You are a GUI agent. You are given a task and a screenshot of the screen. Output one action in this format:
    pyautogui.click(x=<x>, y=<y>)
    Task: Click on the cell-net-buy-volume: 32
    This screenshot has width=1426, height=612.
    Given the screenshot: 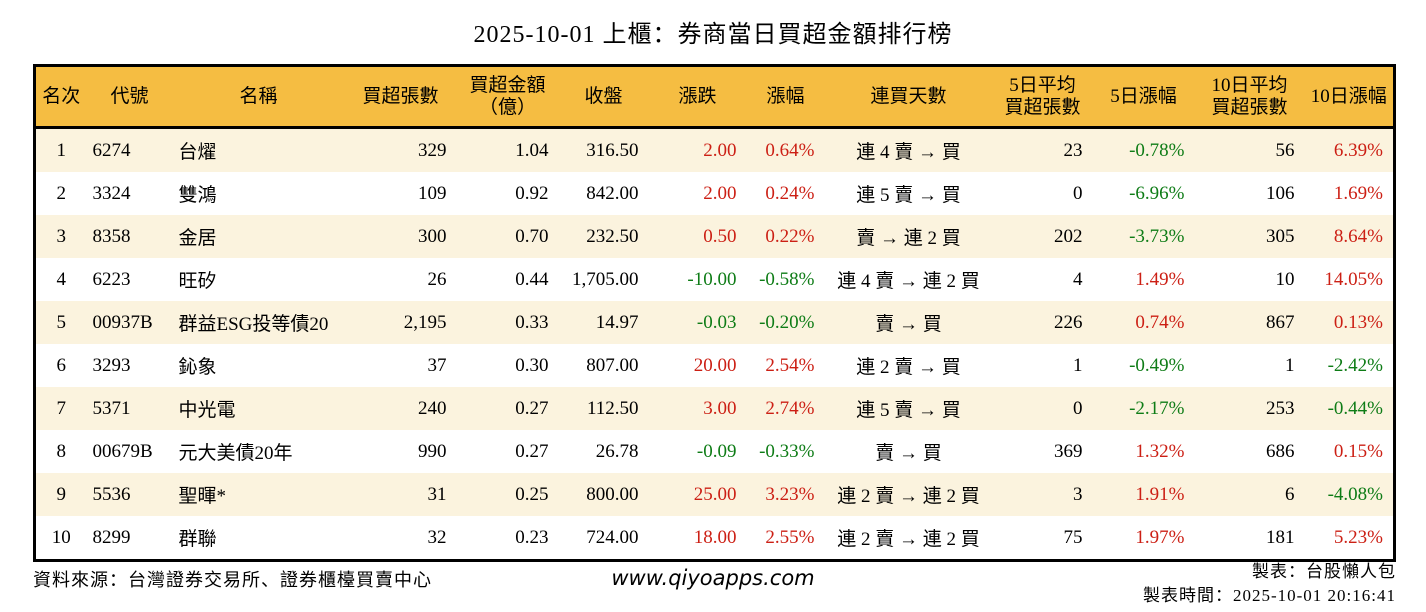 What is the action you would take?
    pyautogui.click(x=400, y=538)
    